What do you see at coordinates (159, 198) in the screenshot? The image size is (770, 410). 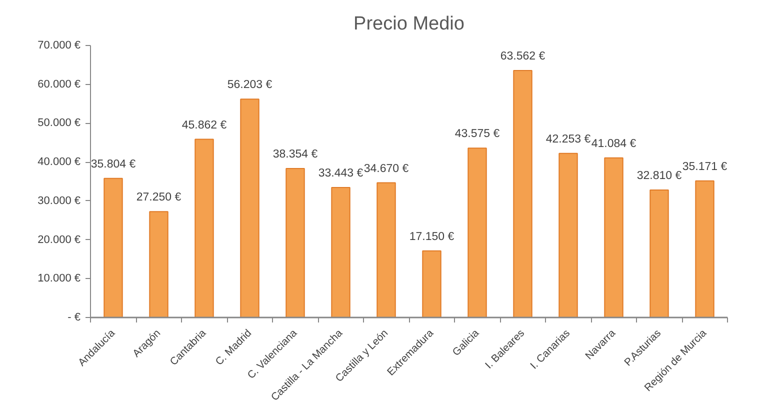 I see `data-label: 27.250 €` at bounding box center [159, 198].